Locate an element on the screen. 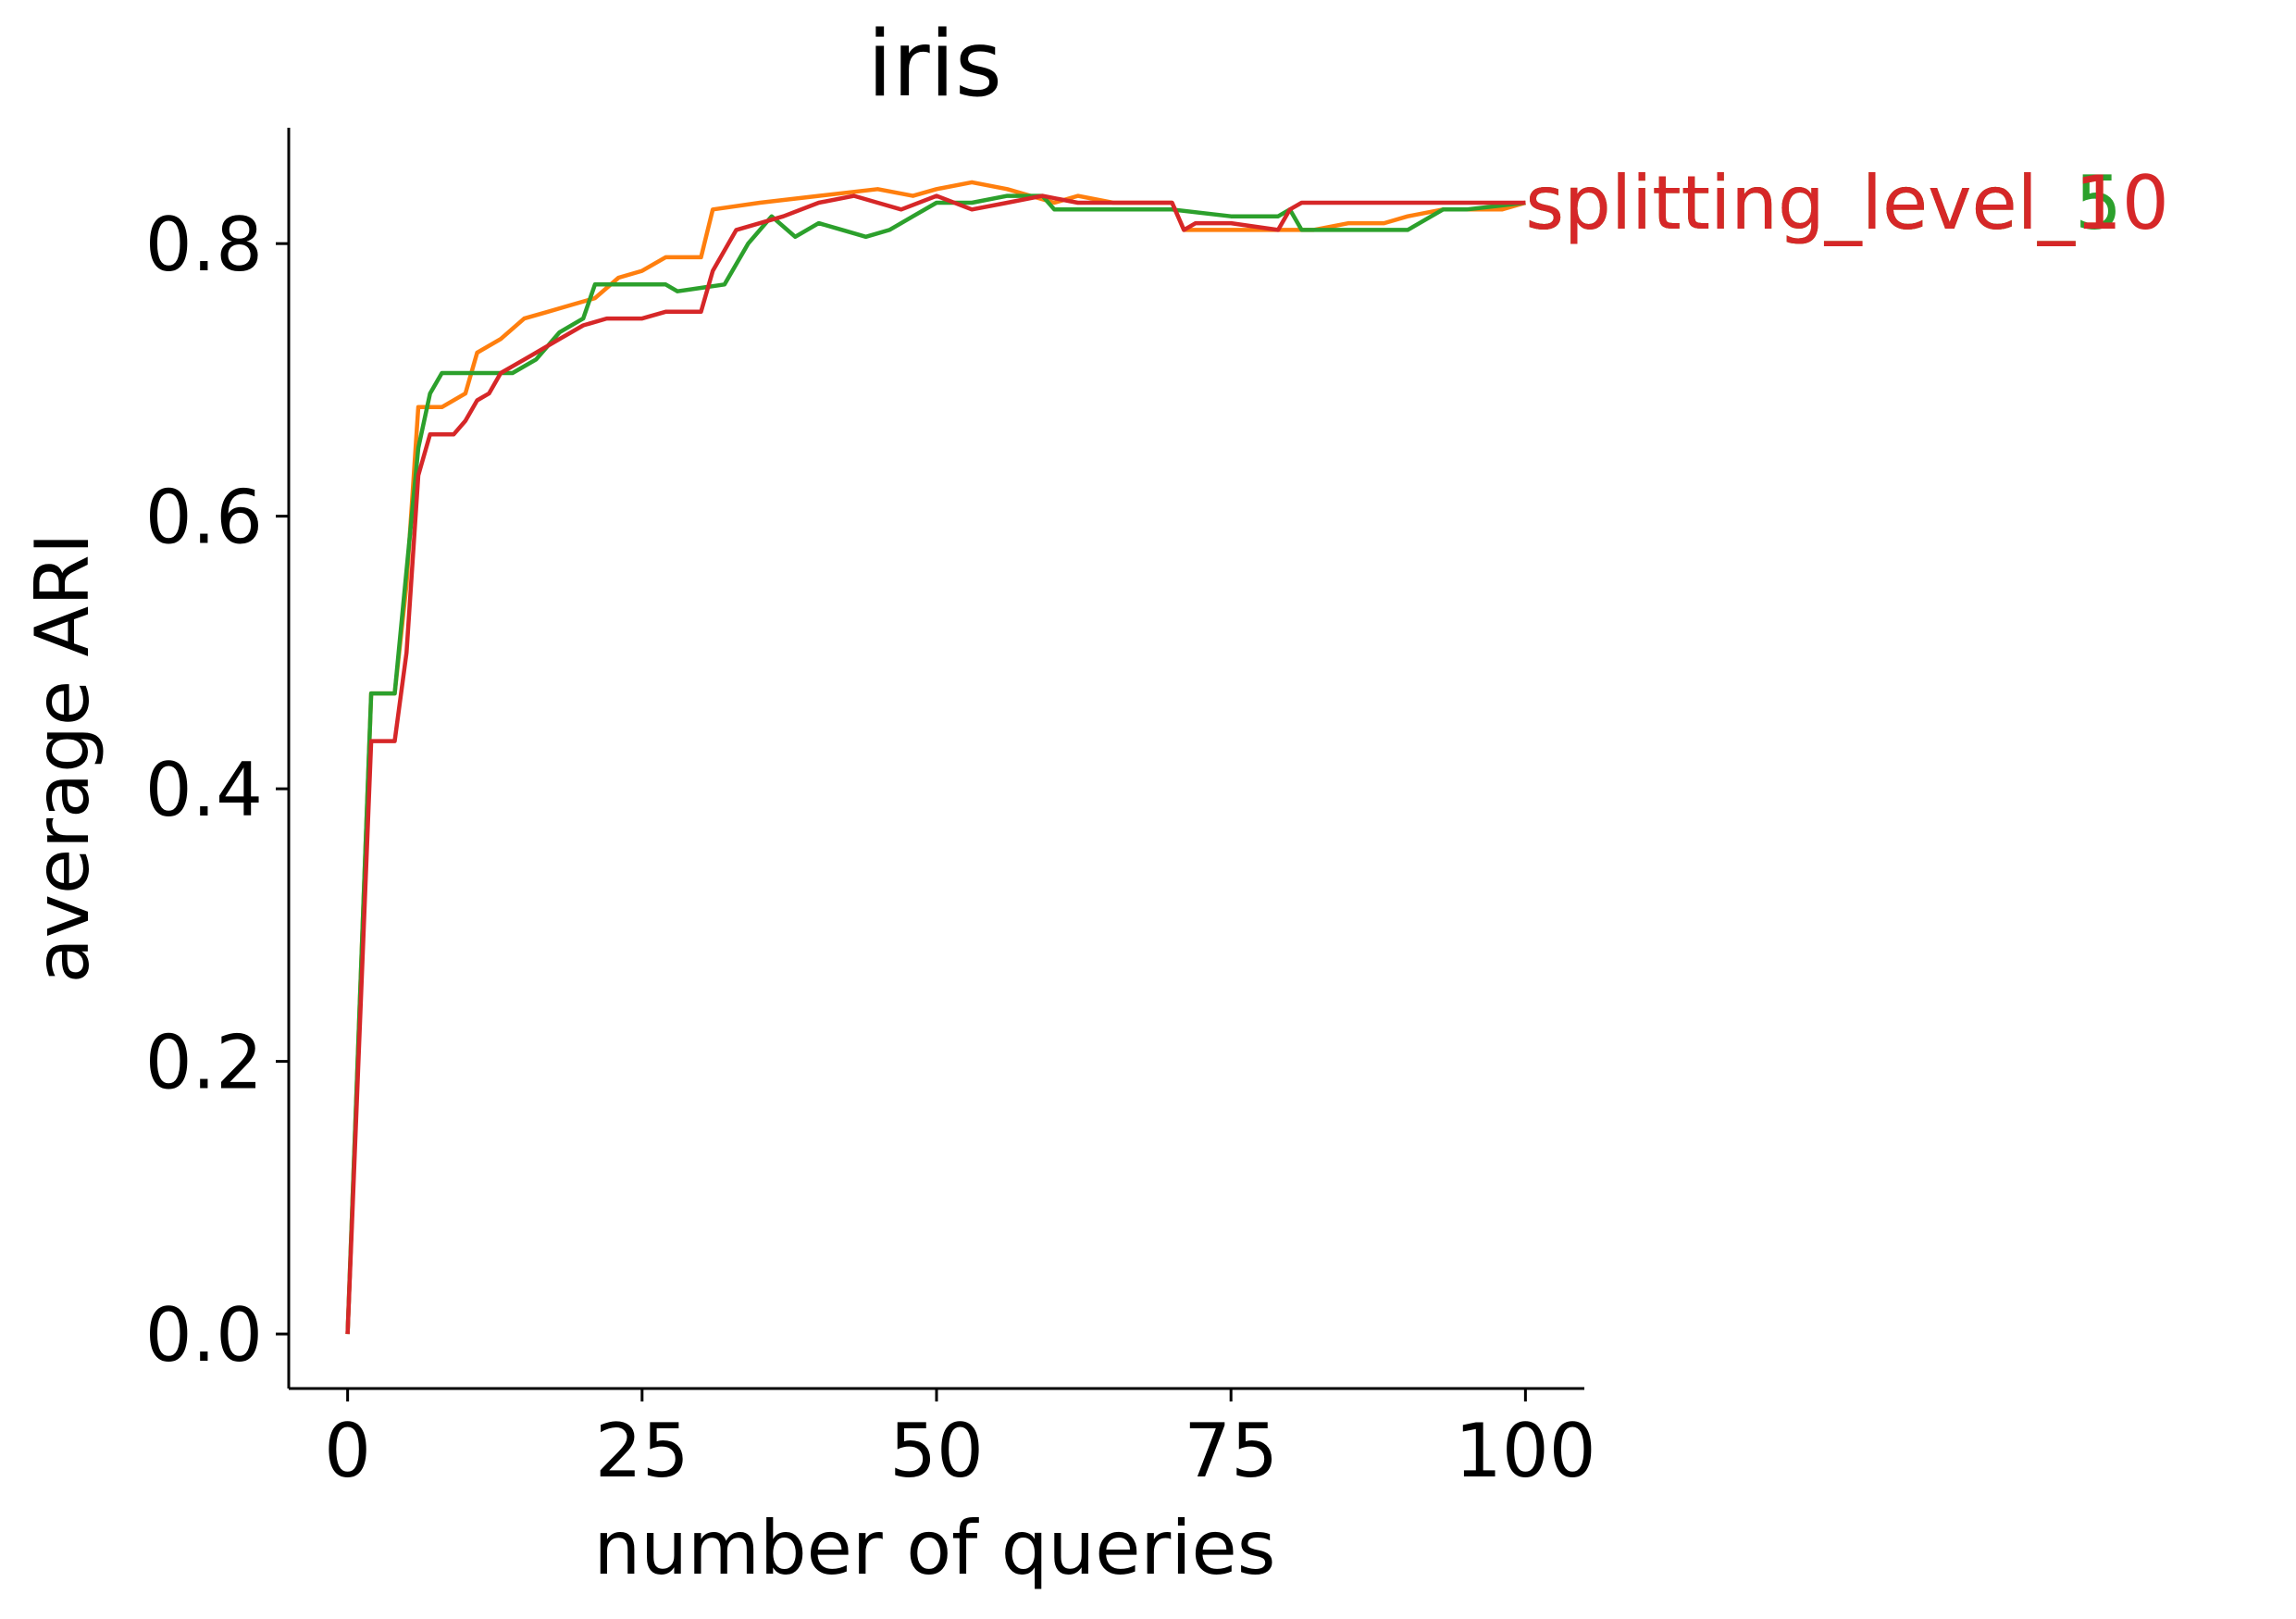 The image size is (2296, 1619). y-tick-label-0-8: 0.8 is located at coordinates (204, 245).